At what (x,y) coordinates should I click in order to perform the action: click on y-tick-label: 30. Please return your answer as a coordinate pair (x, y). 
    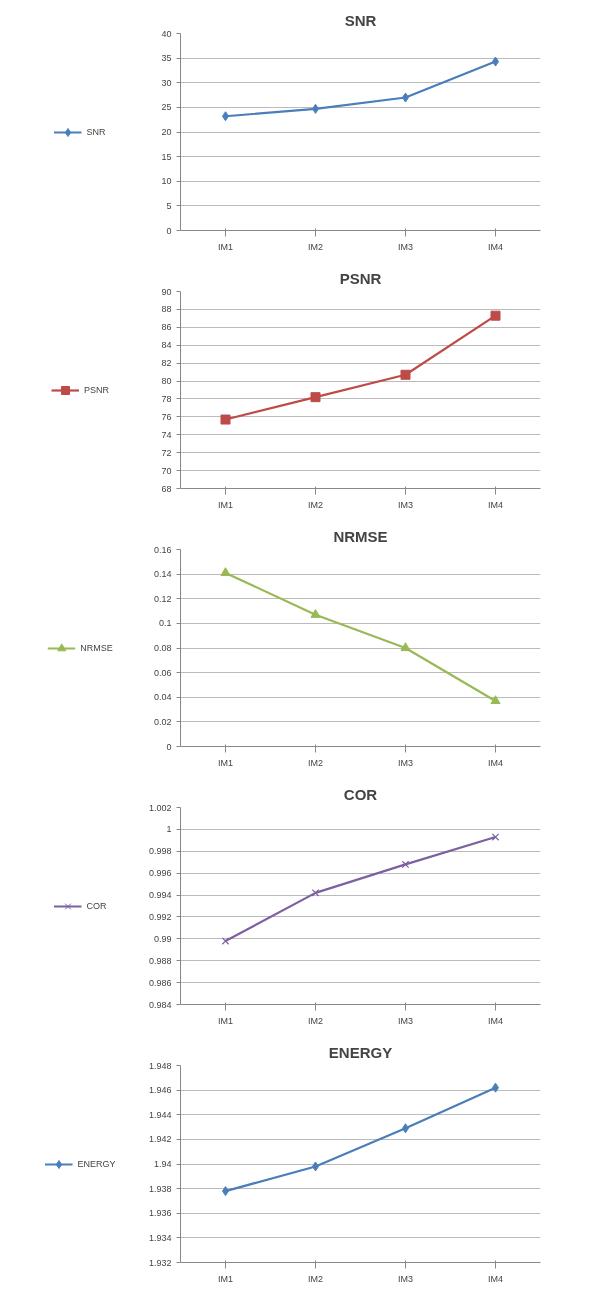
    Looking at the image, I should click on (166, 82).